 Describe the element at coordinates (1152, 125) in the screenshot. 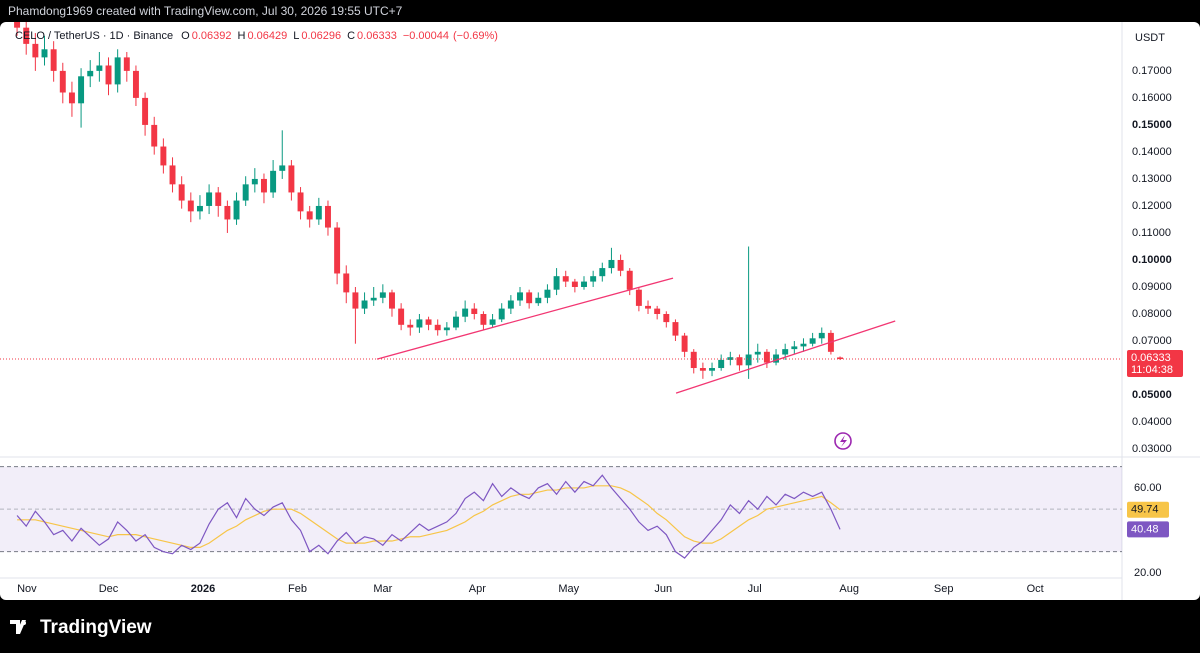

I see `y-tick-label: 0.15000` at that location.